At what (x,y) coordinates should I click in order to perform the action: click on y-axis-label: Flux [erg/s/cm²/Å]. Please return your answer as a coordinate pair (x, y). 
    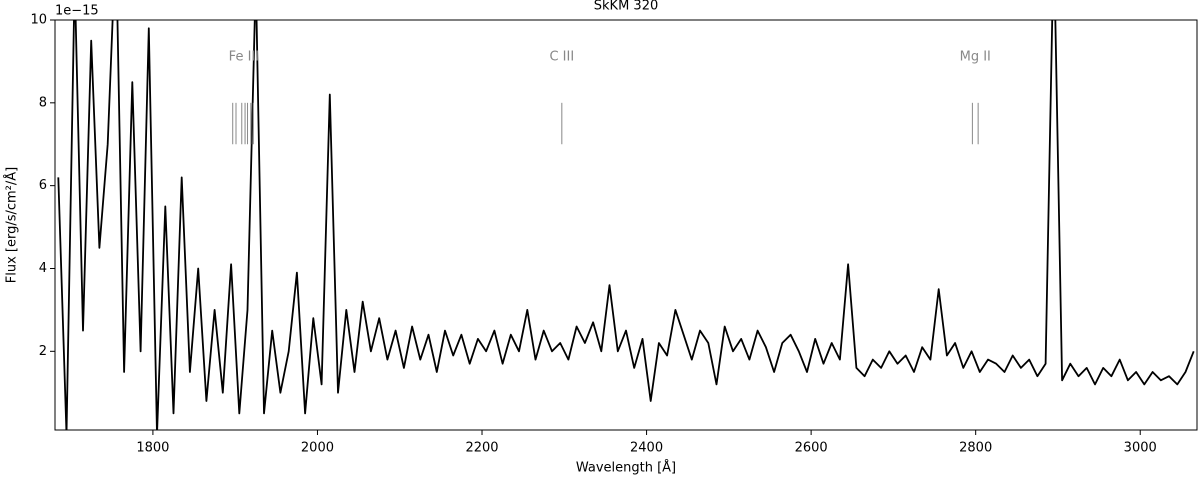
    Looking at the image, I should click on (12, 225).